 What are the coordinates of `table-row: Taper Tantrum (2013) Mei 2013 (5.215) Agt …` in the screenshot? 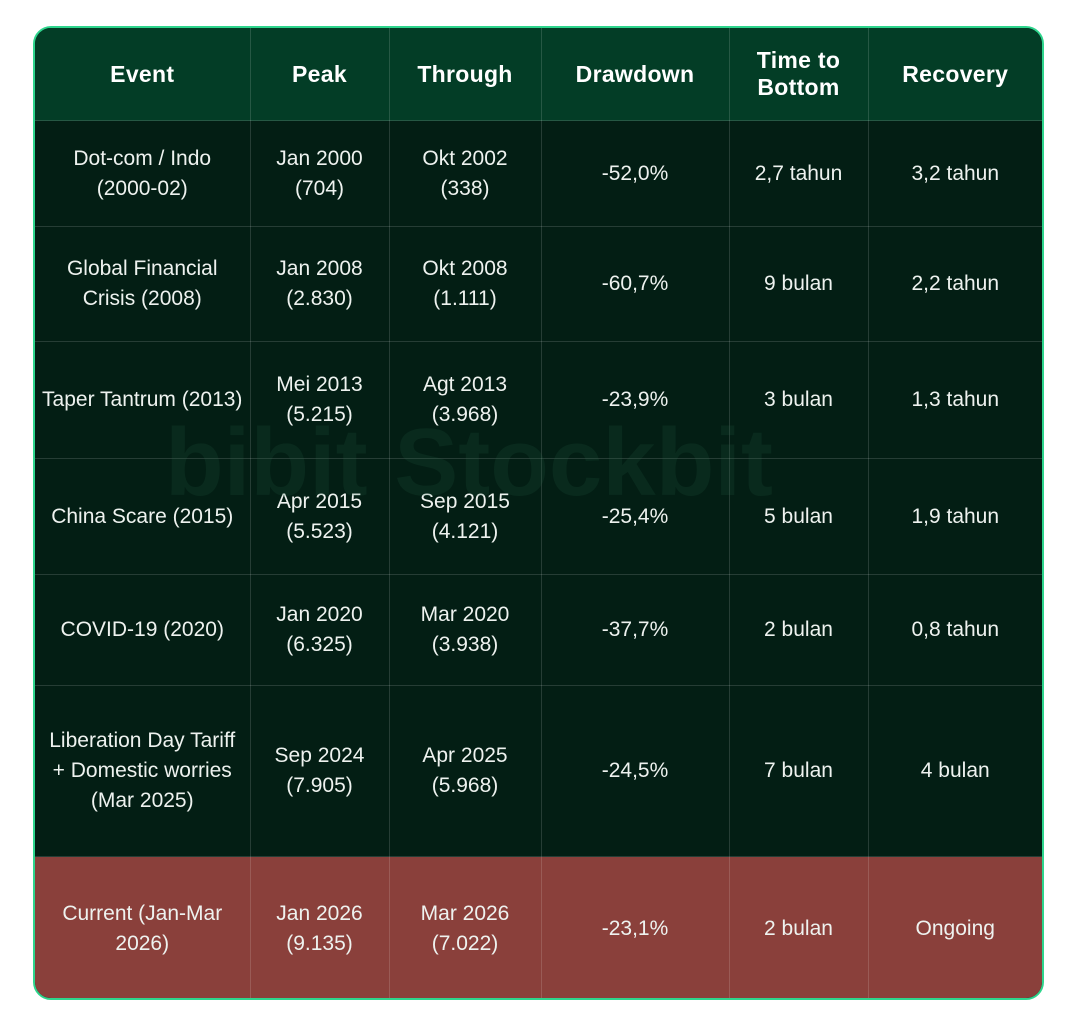 It's located at (538, 400).